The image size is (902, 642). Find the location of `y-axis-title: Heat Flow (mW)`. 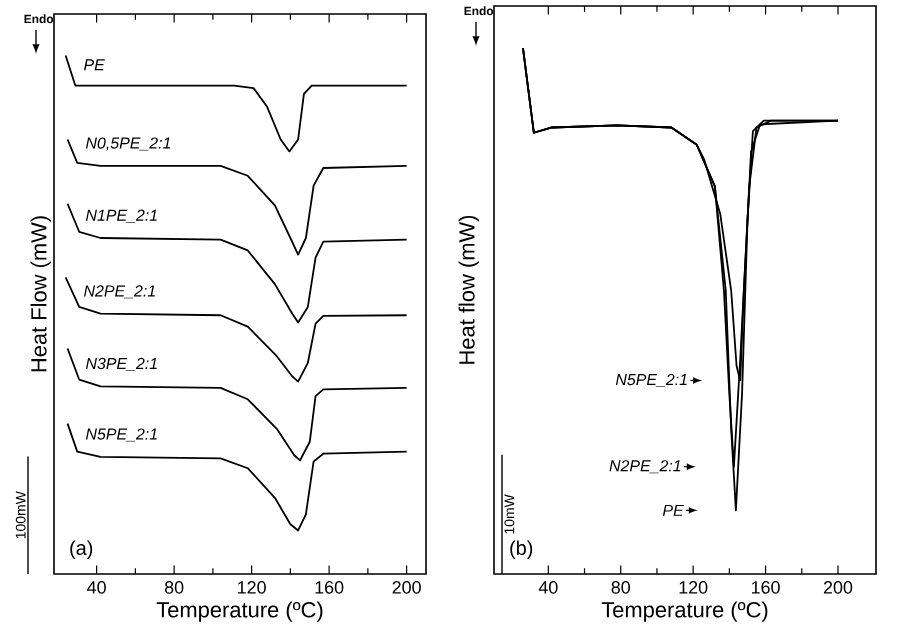

y-axis-title: Heat Flow (mW) is located at coordinates (40, 294).